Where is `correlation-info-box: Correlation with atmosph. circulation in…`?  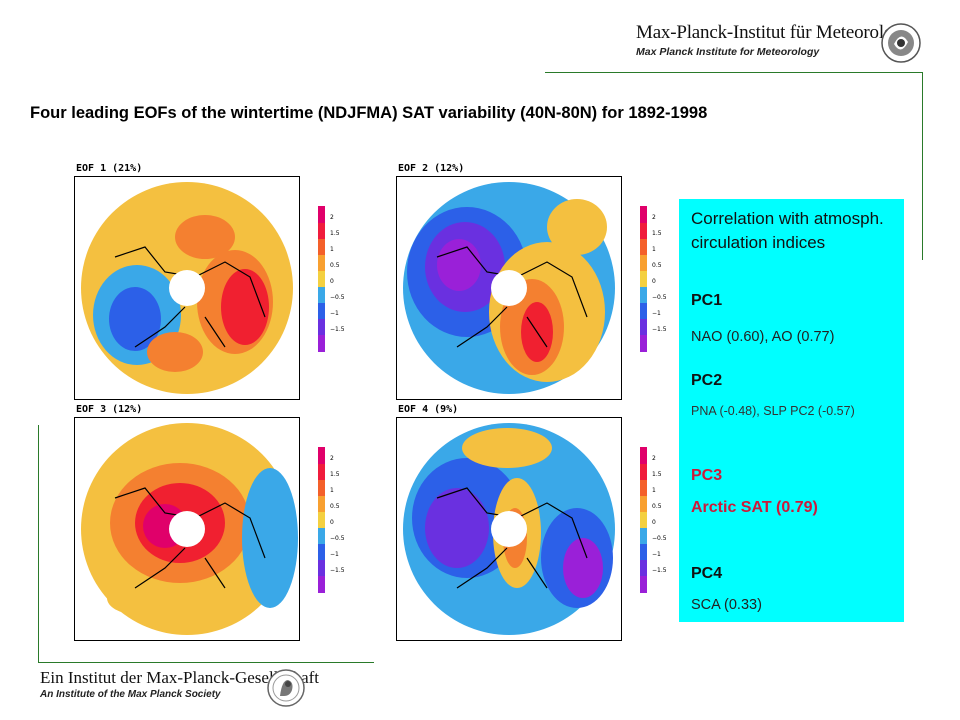
correlation-info-box: Correlation with atmosph. circulation in… is located at coordinates (791, 410).